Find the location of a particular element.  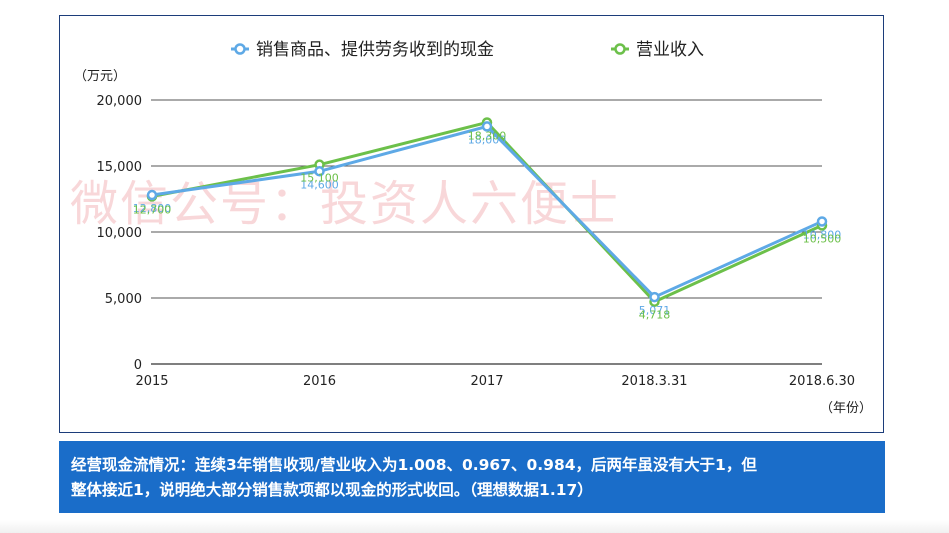

data-label: 12,700 is located at coordinates (152, 209).